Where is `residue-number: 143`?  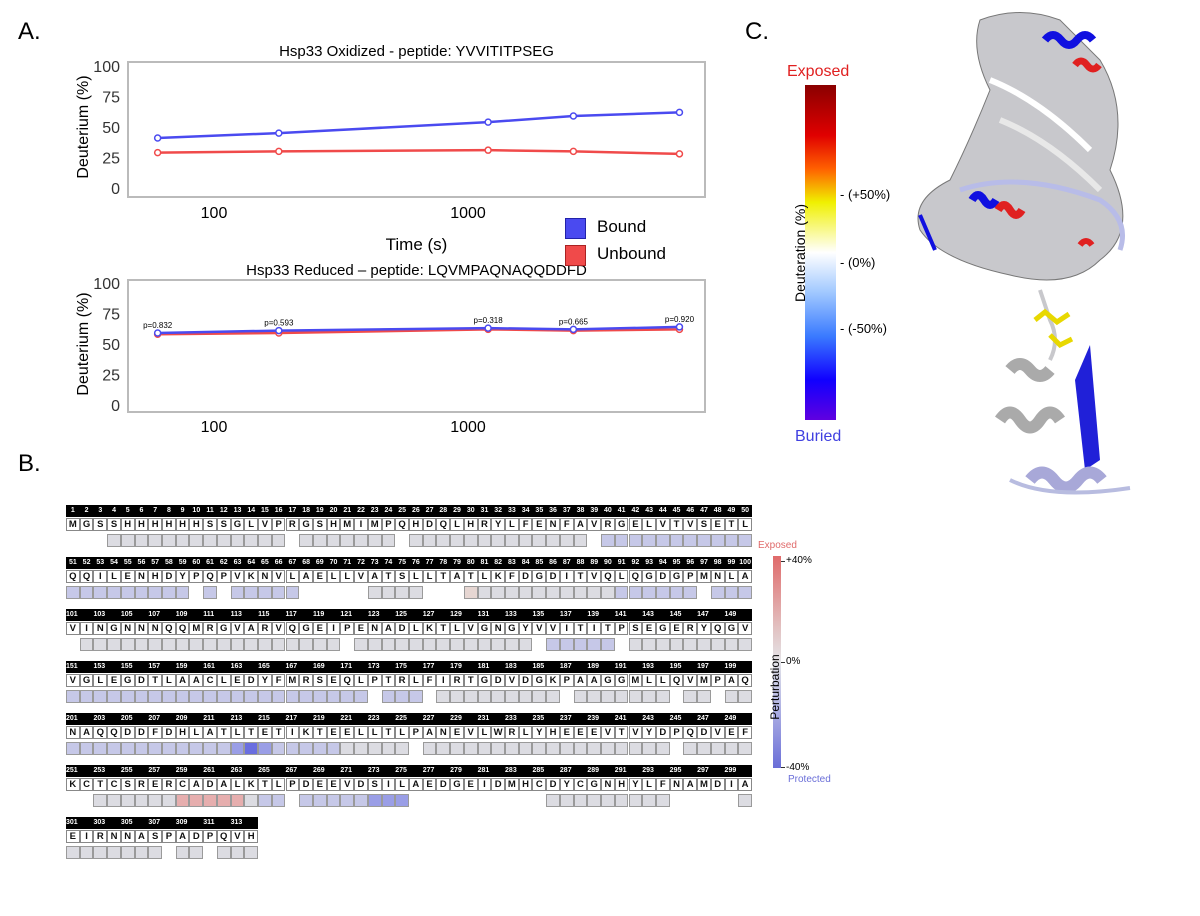 residue-number: 143 is located at coordinates (656, 615).